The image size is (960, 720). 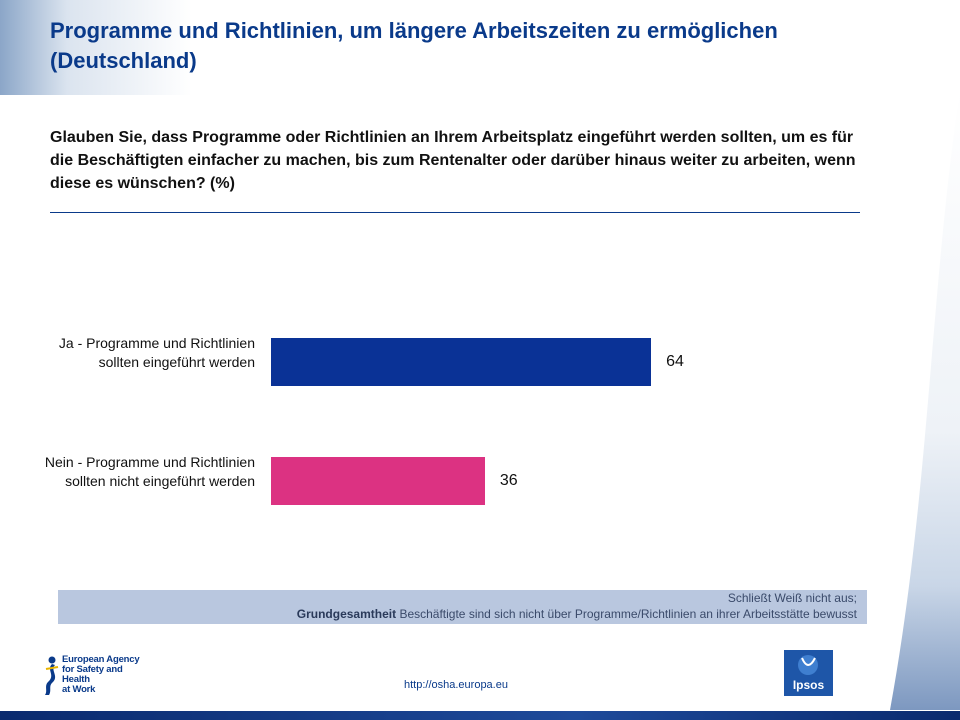 I want to click on ipsos-logo-text: Ipsos, so click(x=808, y=685).